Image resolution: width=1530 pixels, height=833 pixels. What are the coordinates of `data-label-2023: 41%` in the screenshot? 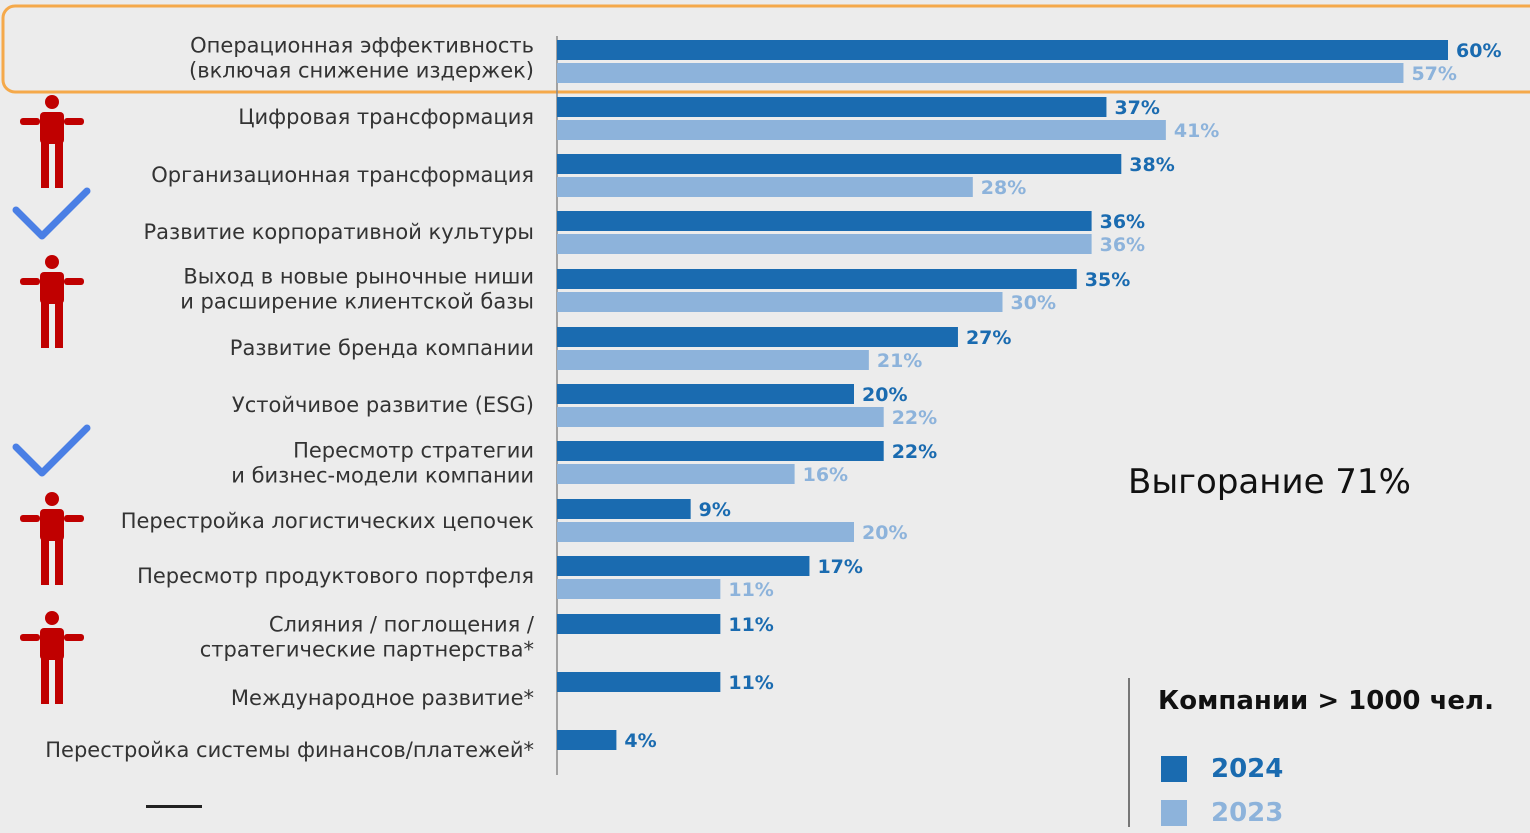 It's located at (1196, 131).